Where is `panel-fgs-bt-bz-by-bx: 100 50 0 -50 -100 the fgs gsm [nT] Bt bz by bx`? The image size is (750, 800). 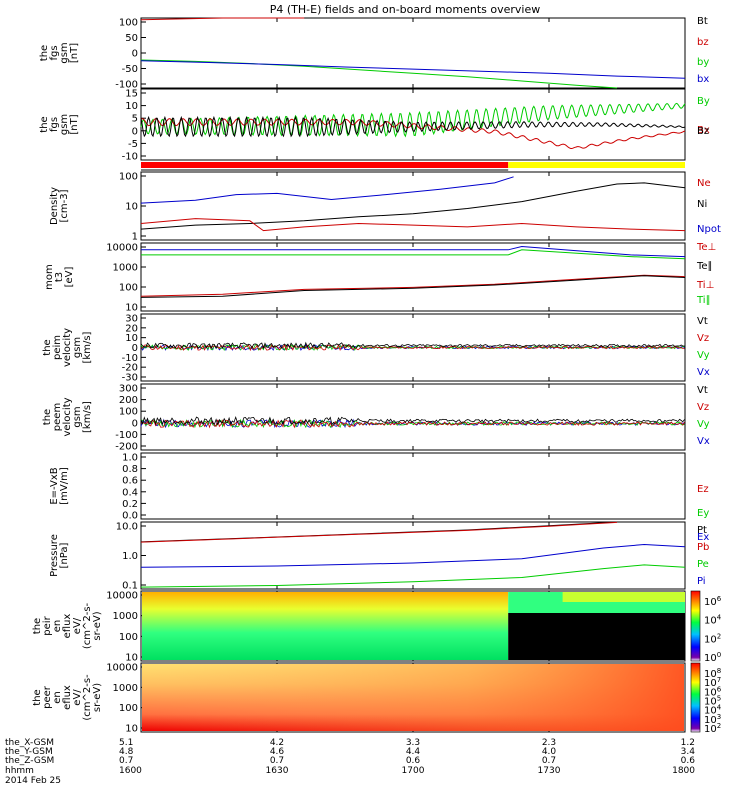
panel-fgs-bt-bz-by-bx: 100 50 0 -50 -100 the fgs gsm [nT] Bt bz by bx is located at coordinates (374, 53).